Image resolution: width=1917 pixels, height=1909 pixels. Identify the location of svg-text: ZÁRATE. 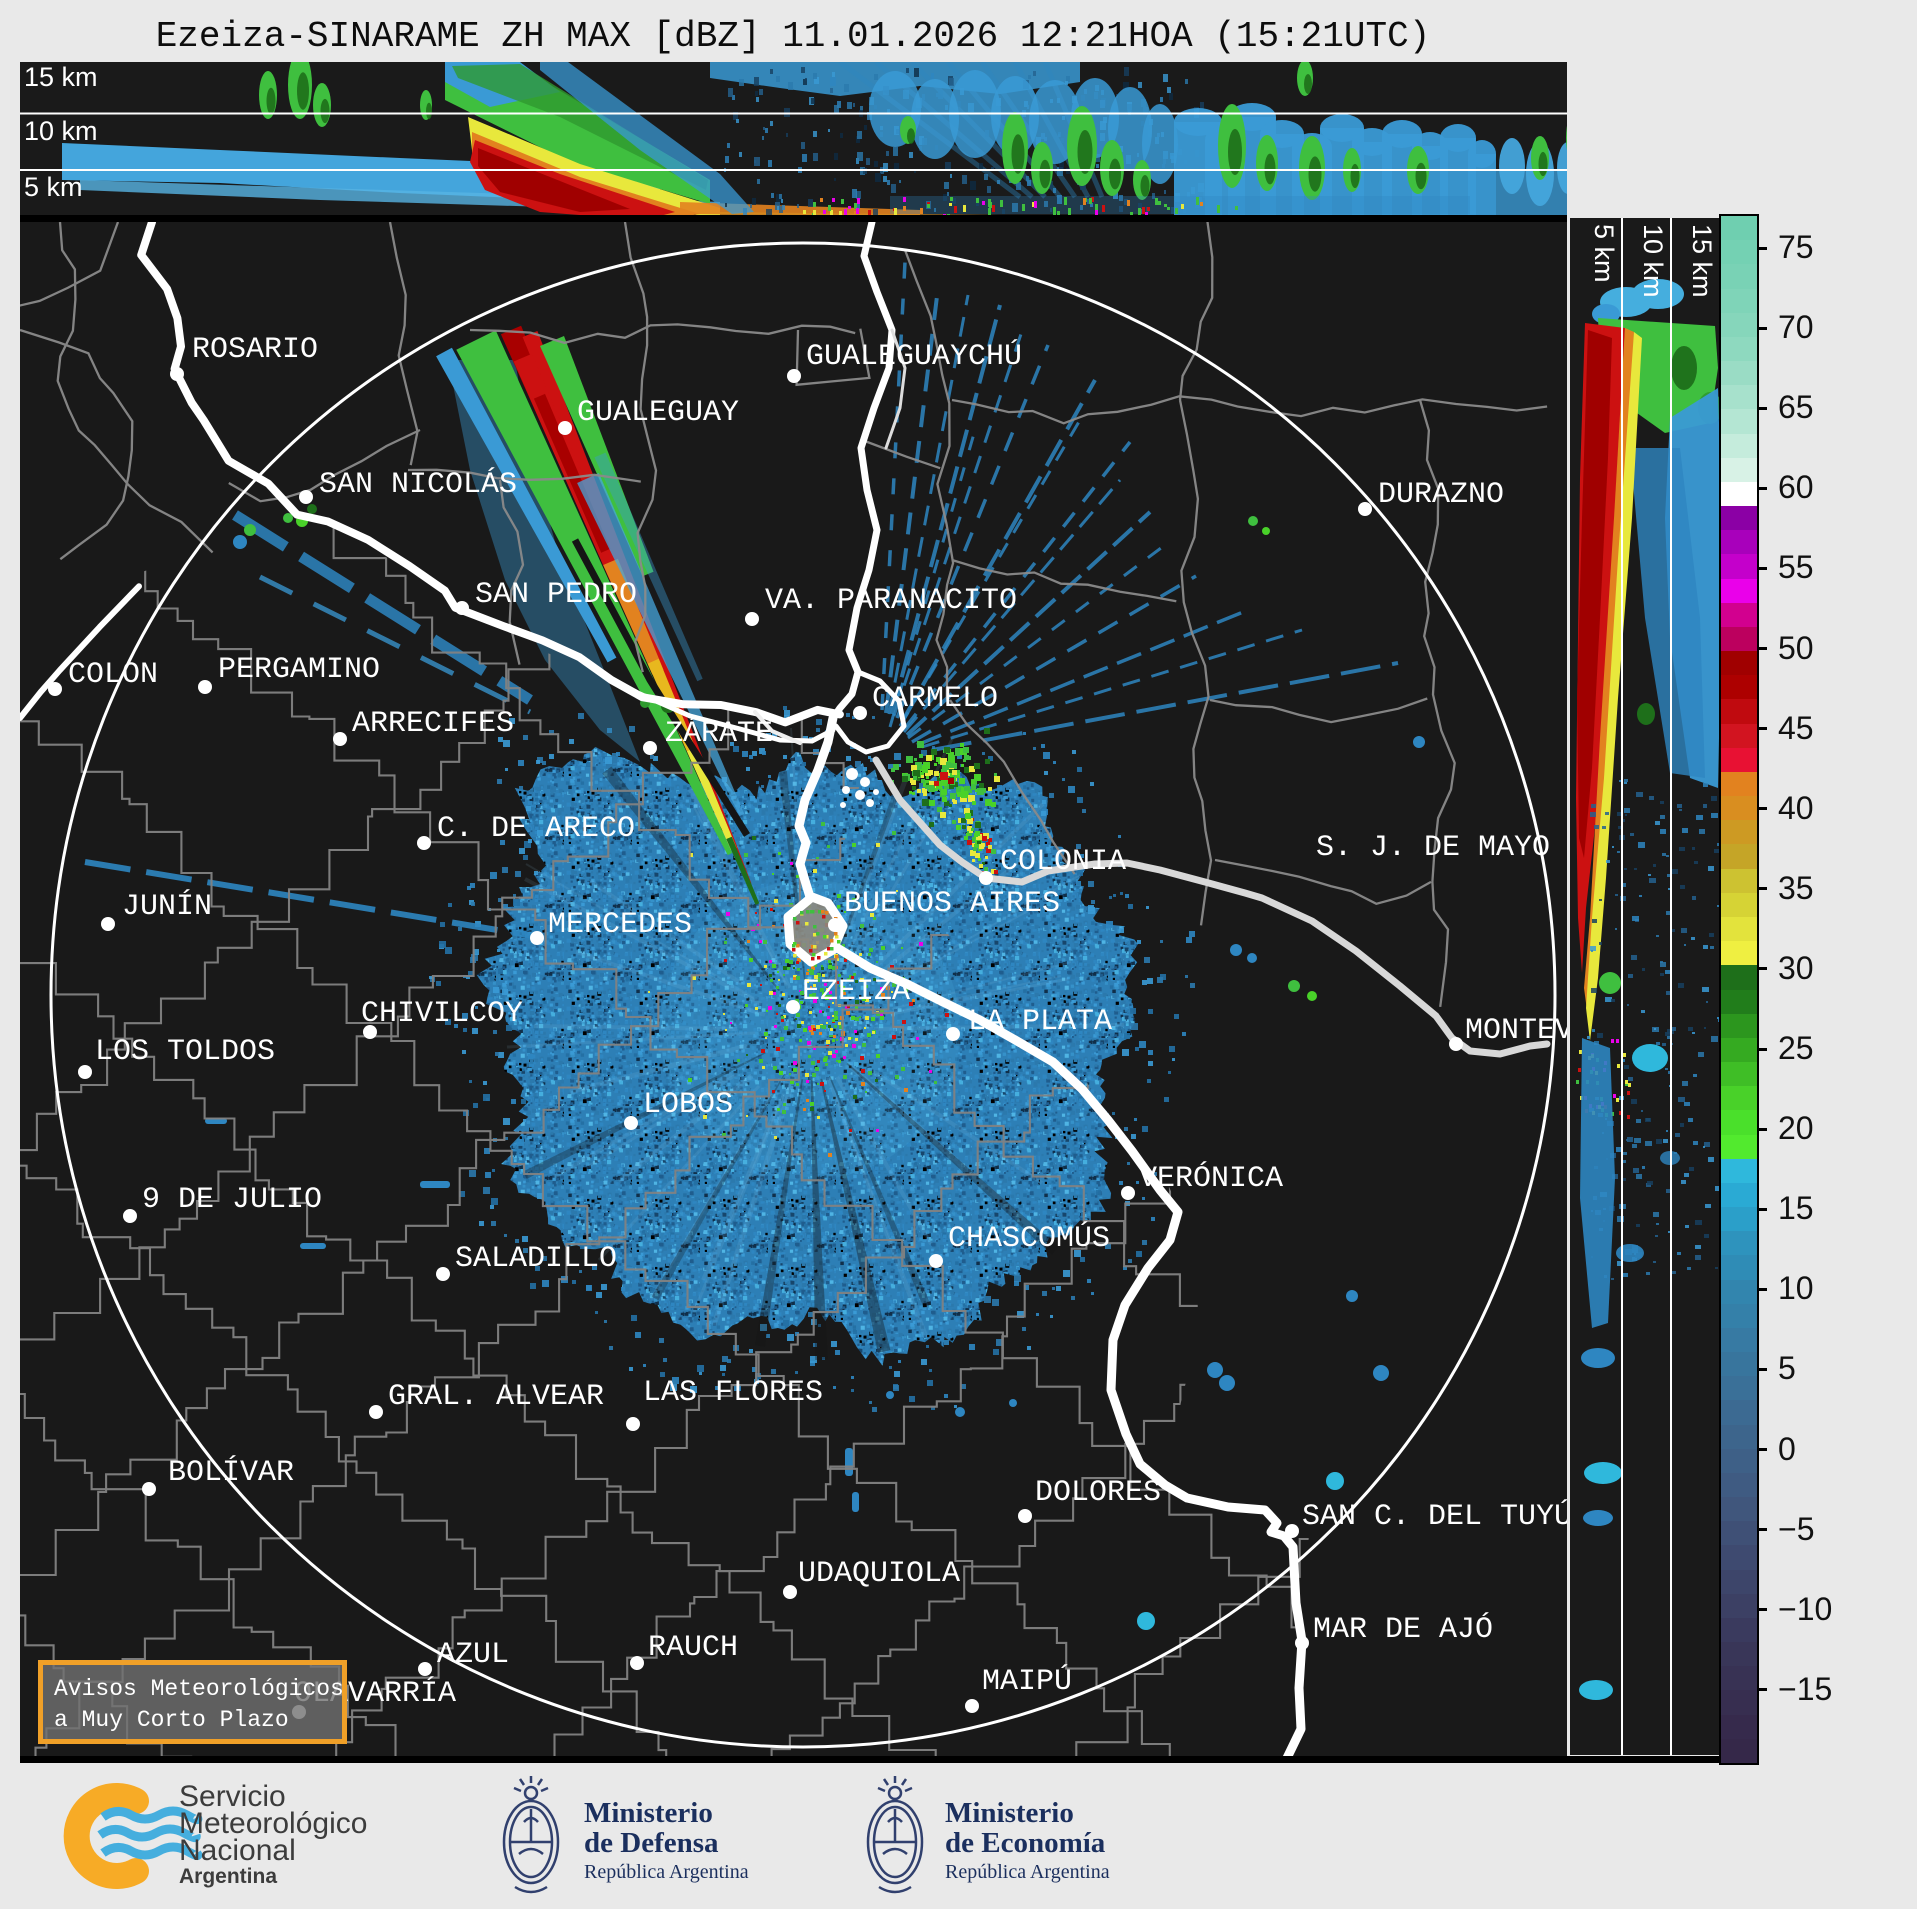
(719, 733).